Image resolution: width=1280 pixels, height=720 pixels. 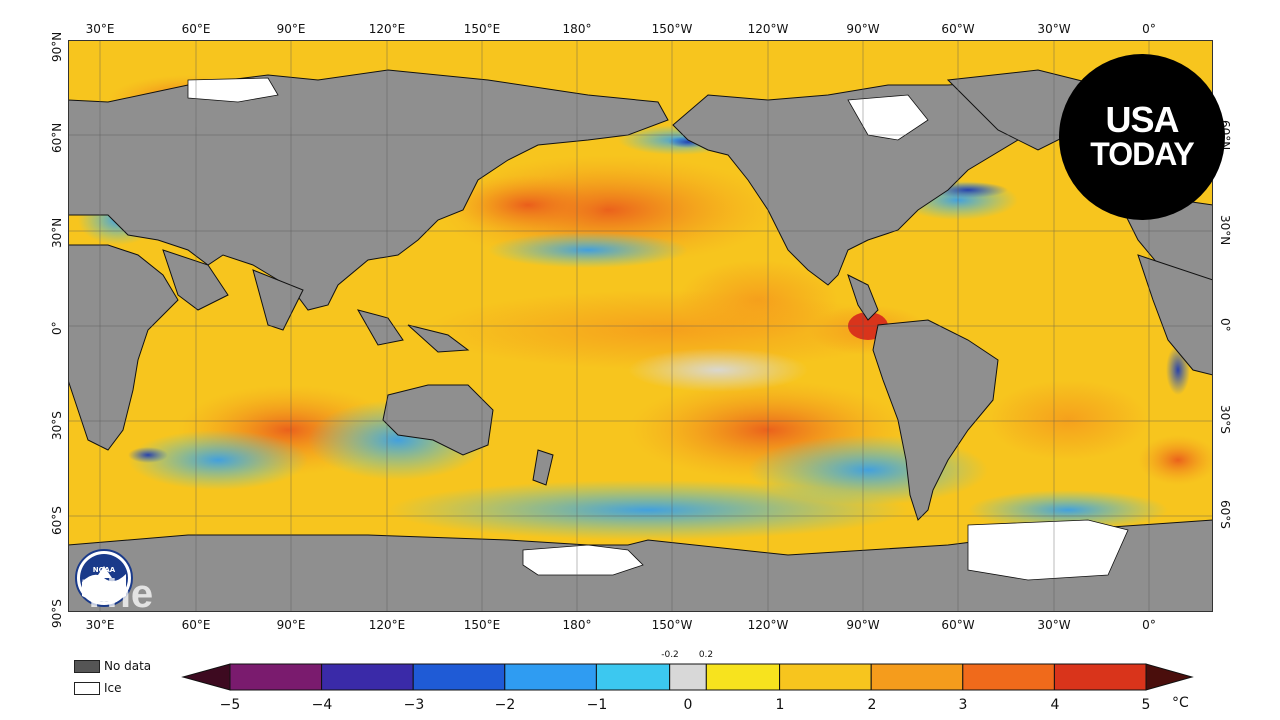 What do you see at coordinates (597, 705) in the screenshot?
I see `colorbar-tick: −1` at bounding box center [597, 705].